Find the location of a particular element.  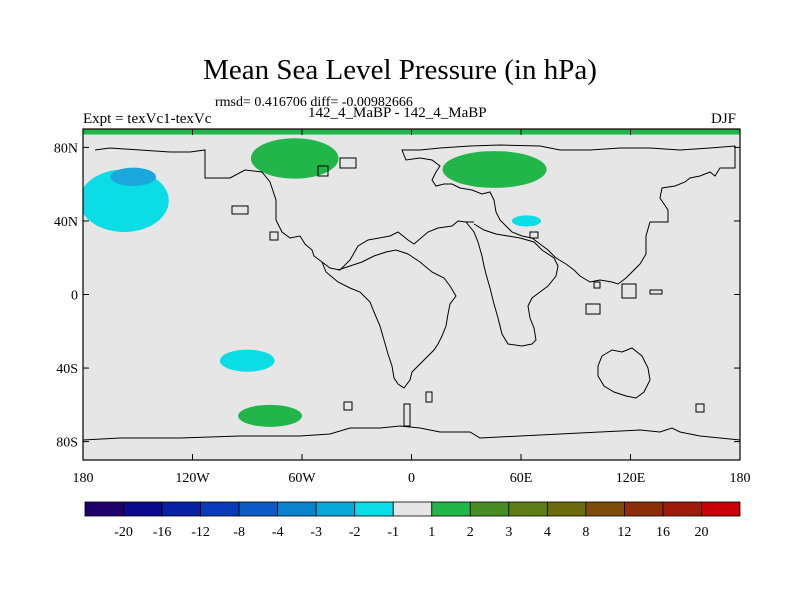

colorbar-label: -12 is located at coordinates (200, 532).